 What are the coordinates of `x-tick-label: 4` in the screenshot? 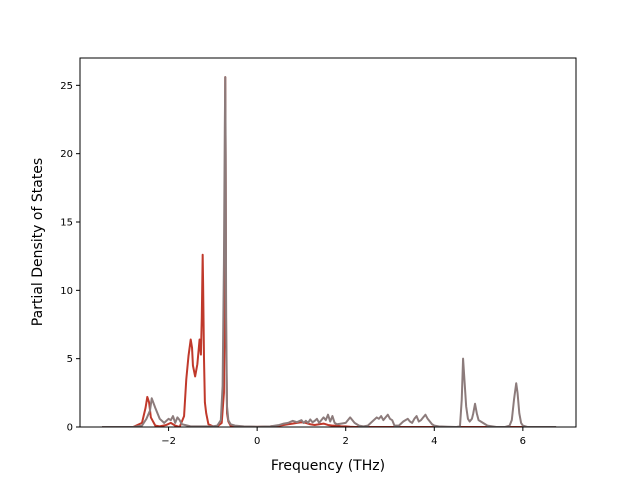 It's located at (434, 441).